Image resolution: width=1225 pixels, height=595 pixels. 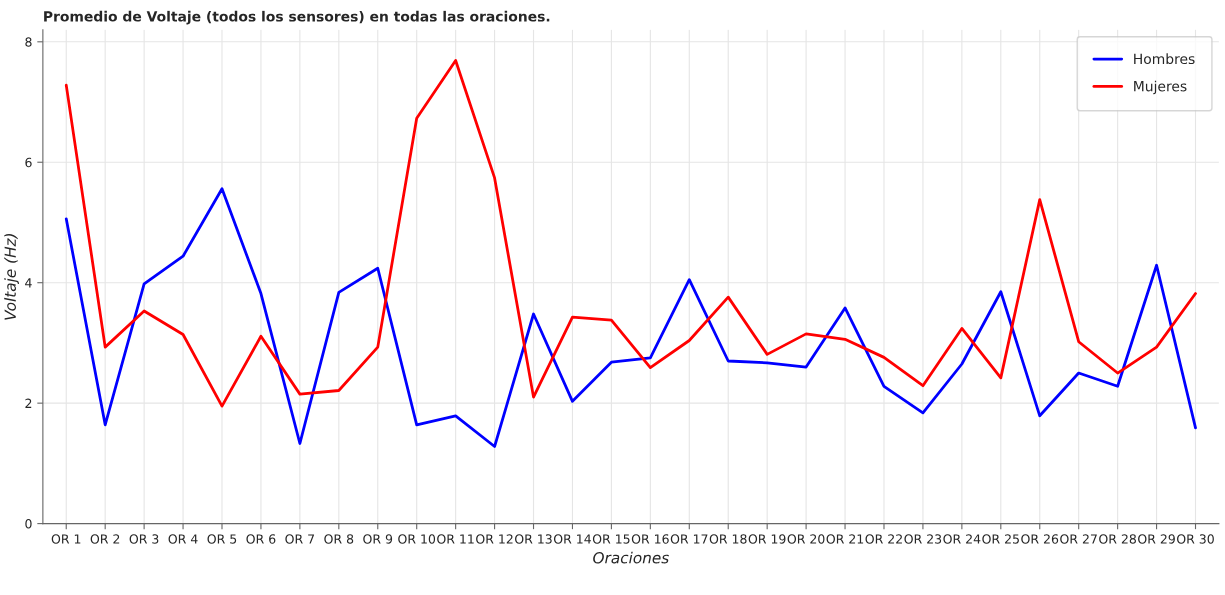 I want to click on x-tick-label: OR 13, so click(x=533, y=539).